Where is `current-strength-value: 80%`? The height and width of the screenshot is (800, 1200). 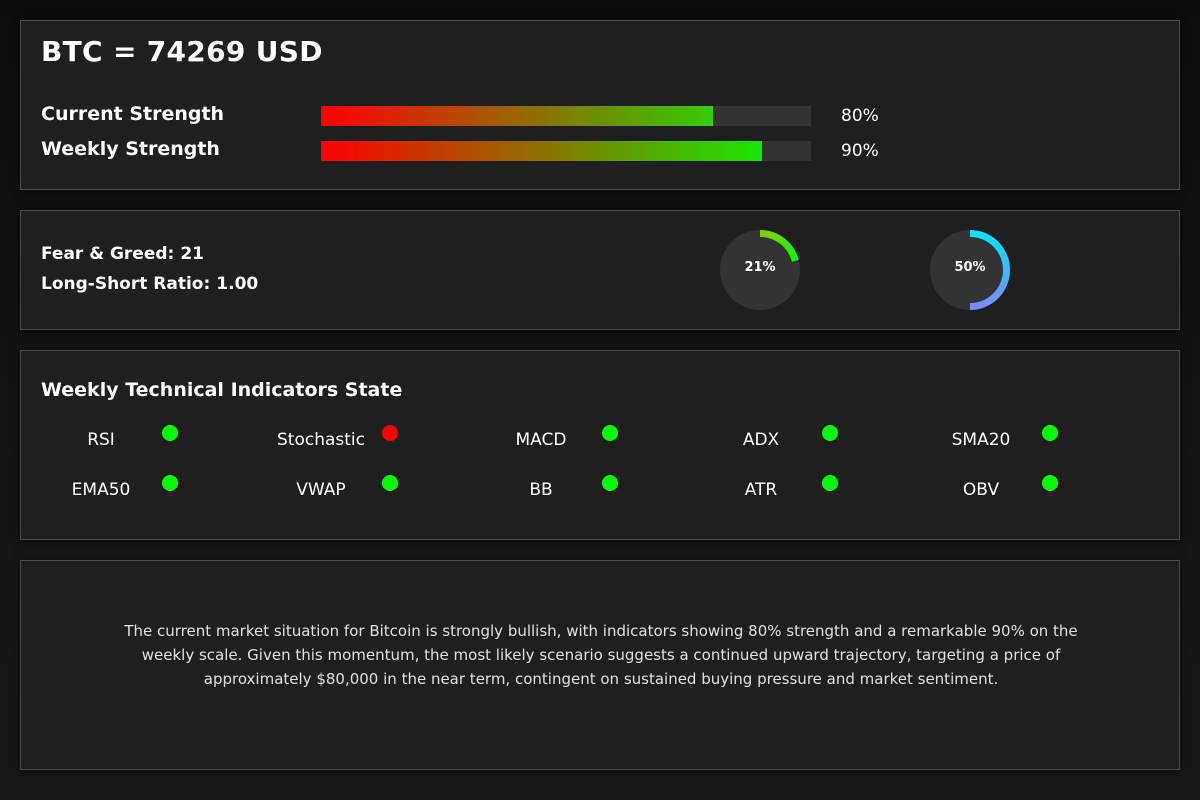
current-strength-value: 80% is located at coordinates (860, 116).